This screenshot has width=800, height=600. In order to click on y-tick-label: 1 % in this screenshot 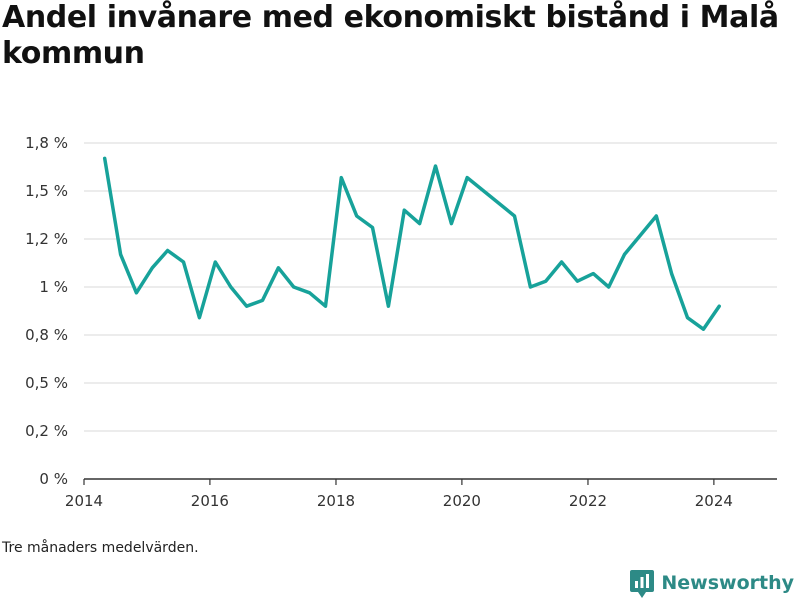, I will do `click(53, 287)`.